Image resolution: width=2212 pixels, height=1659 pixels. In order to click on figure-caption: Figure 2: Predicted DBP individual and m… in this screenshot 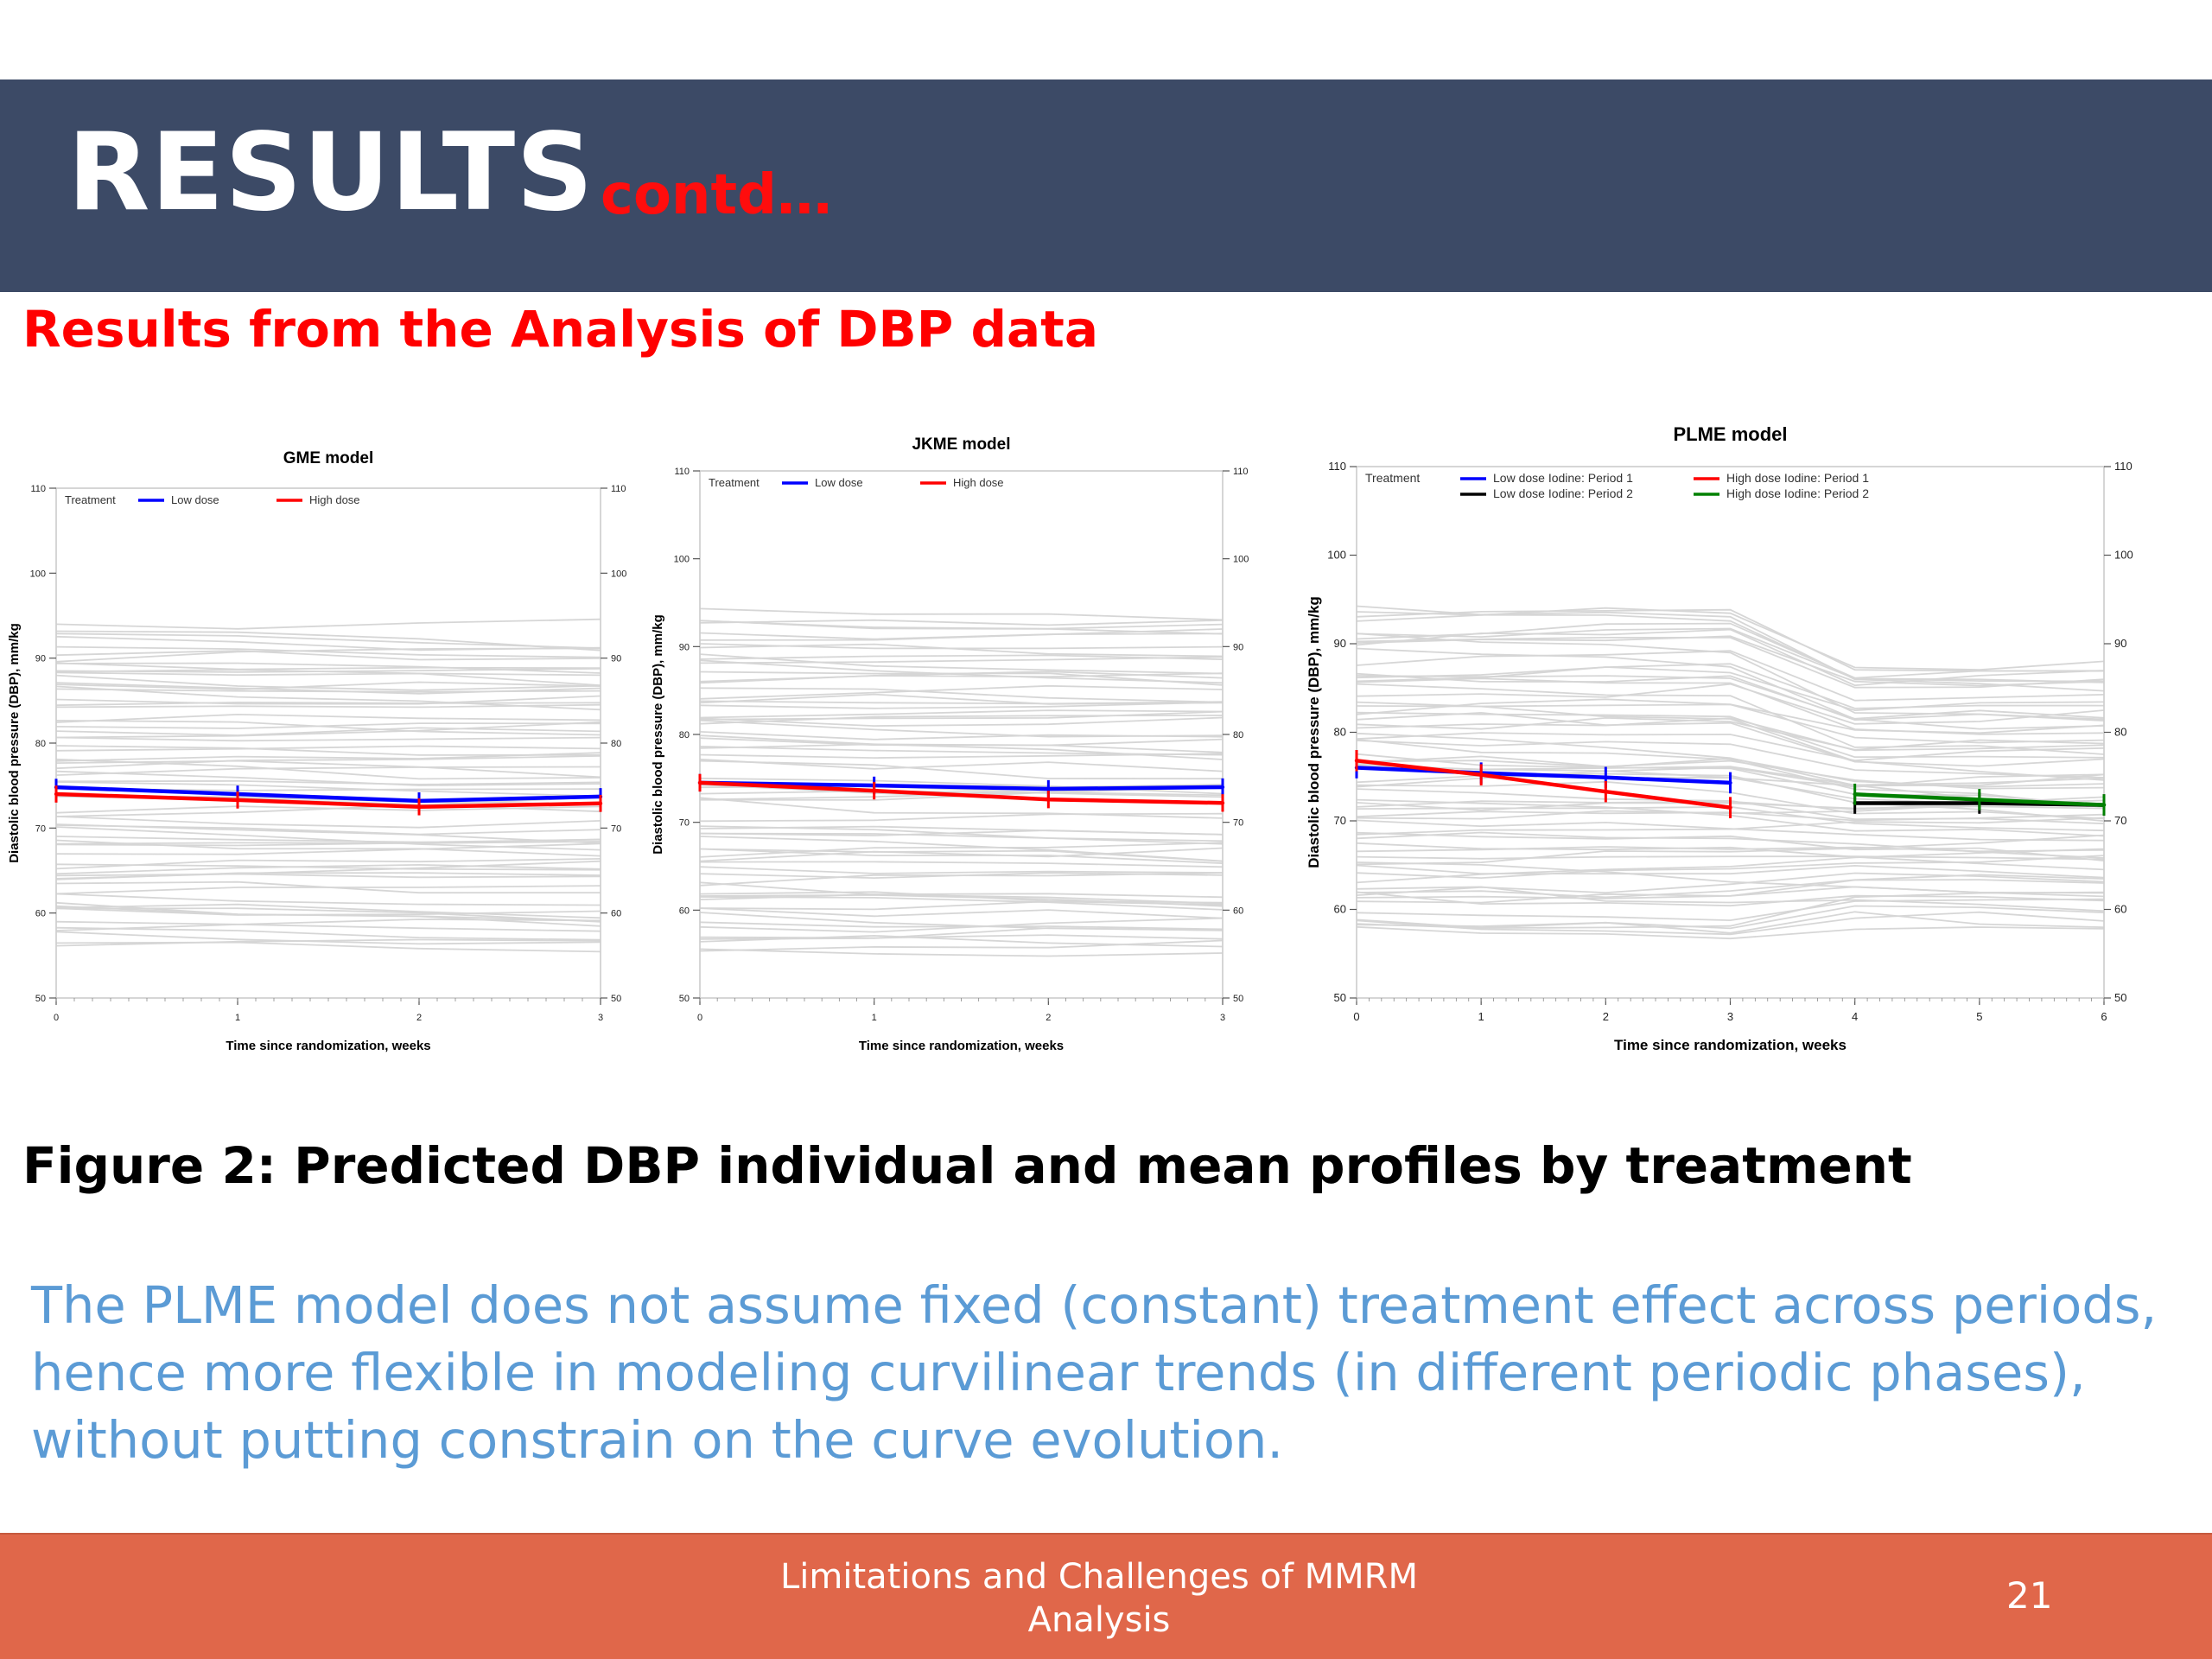, I will do `click(967, 1165)`.